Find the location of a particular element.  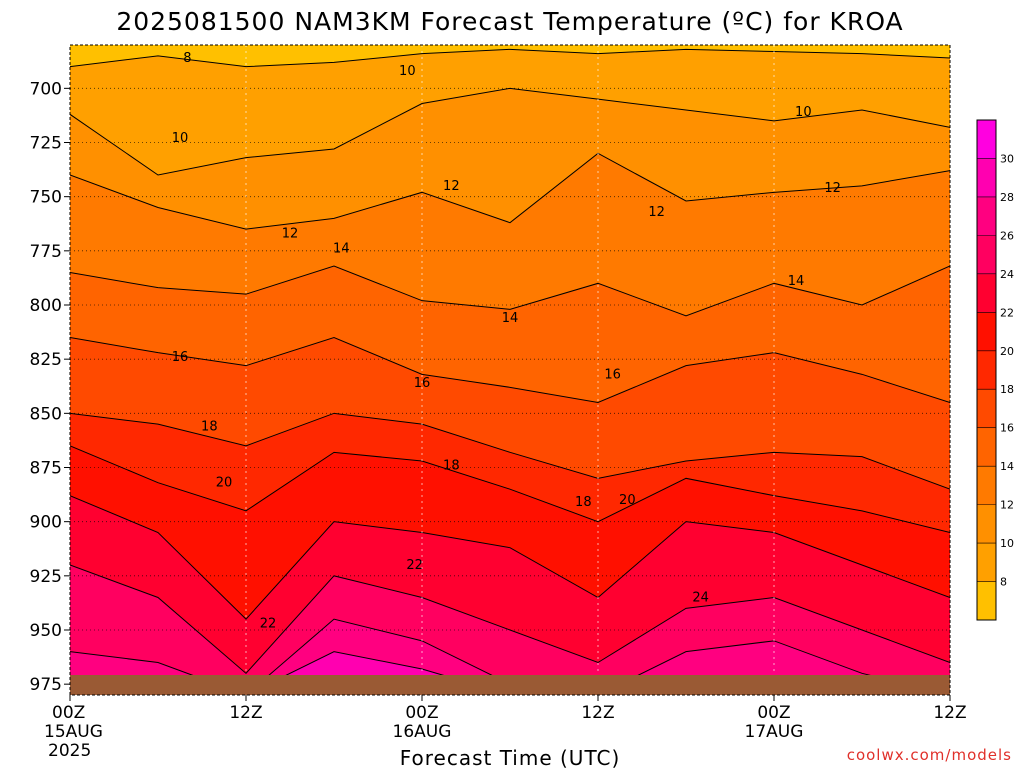

colorbar-tick-label: 24 is located at coordinates (1007, 274).